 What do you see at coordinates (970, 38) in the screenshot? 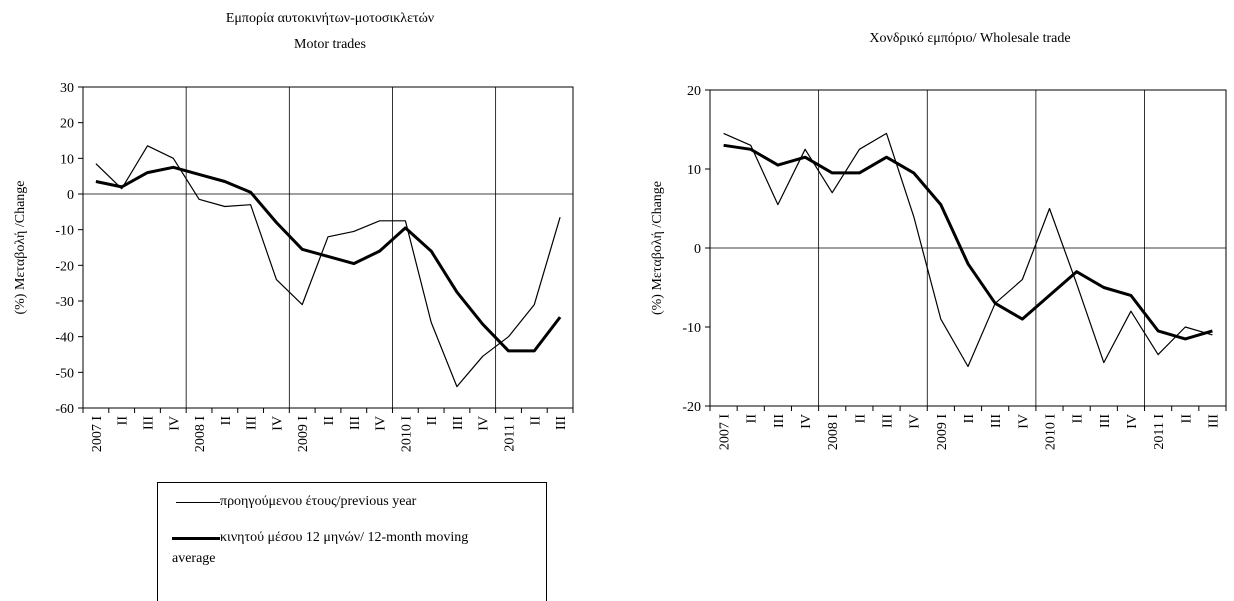
I see `chart-title-english: Χονδρικό εμπόριο/ Wholesale trade` at bounding box center [970, 38].